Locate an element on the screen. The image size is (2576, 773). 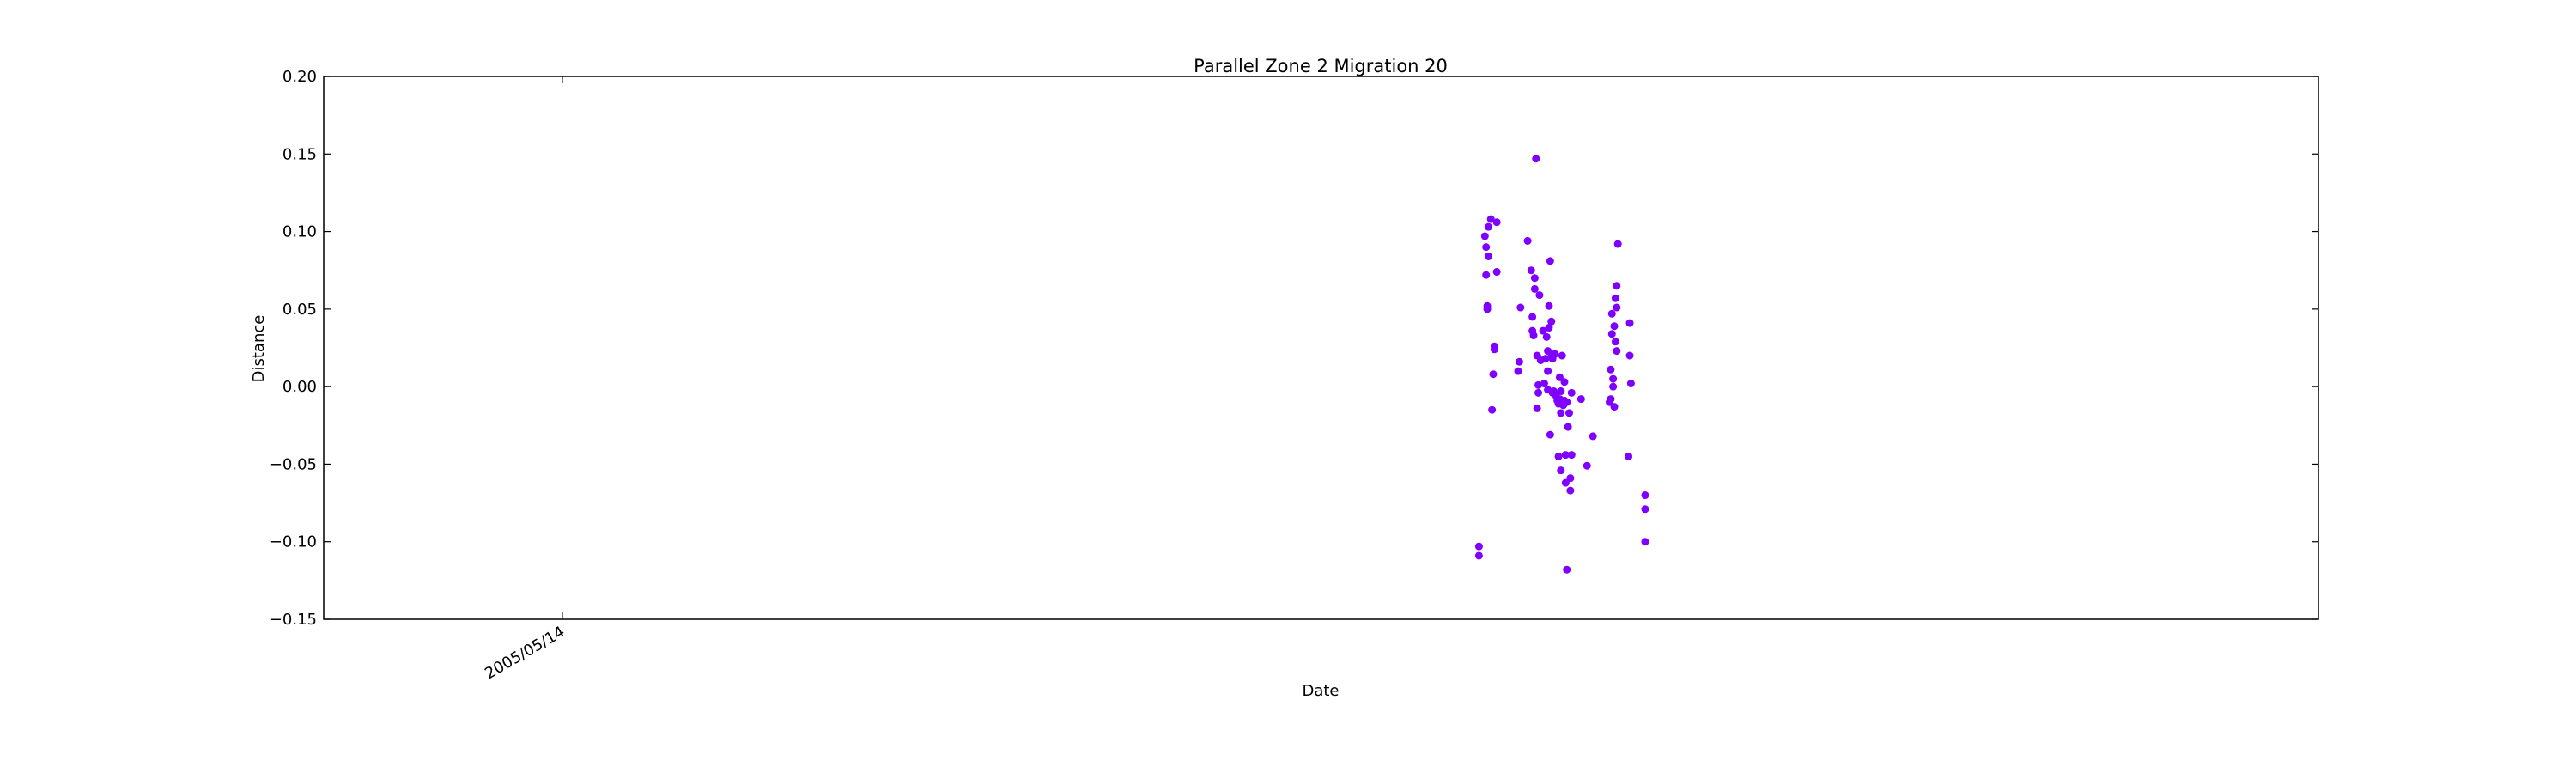
x-tick-label: 2005/05/14 is located at coordinates (525, 653).